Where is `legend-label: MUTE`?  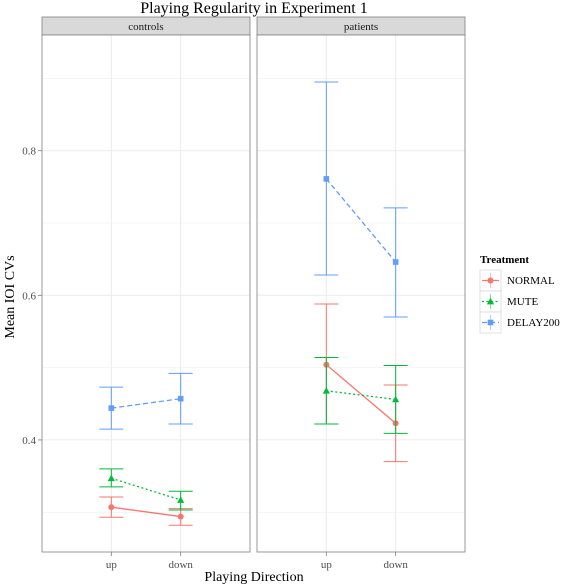 legend-label: MUTE is located at coordinates (522, 302).